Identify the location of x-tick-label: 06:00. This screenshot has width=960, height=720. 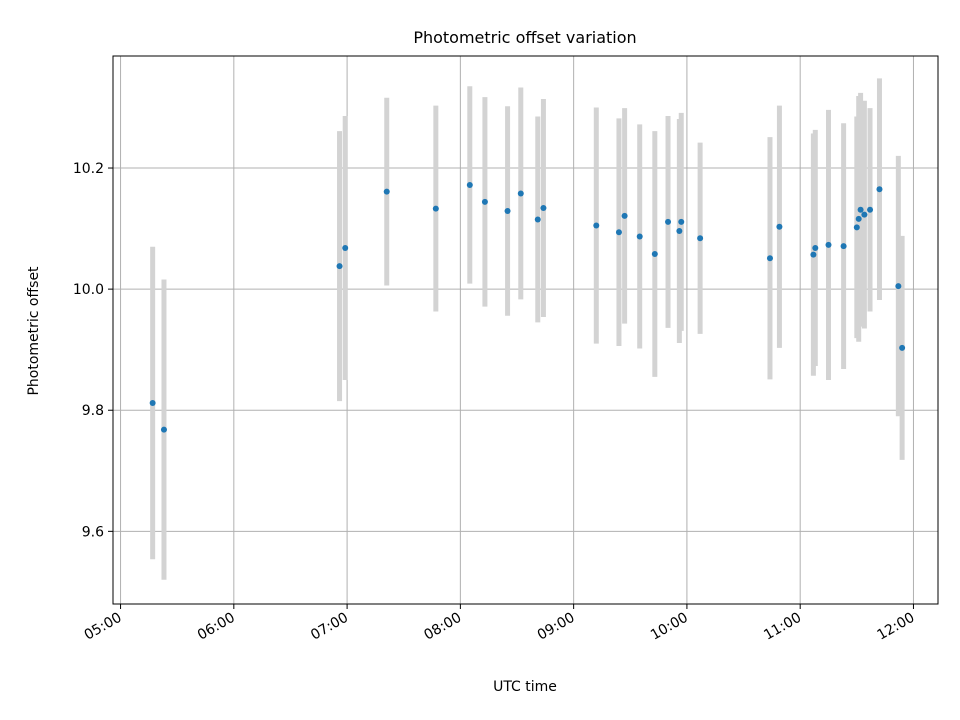
(216, 627).